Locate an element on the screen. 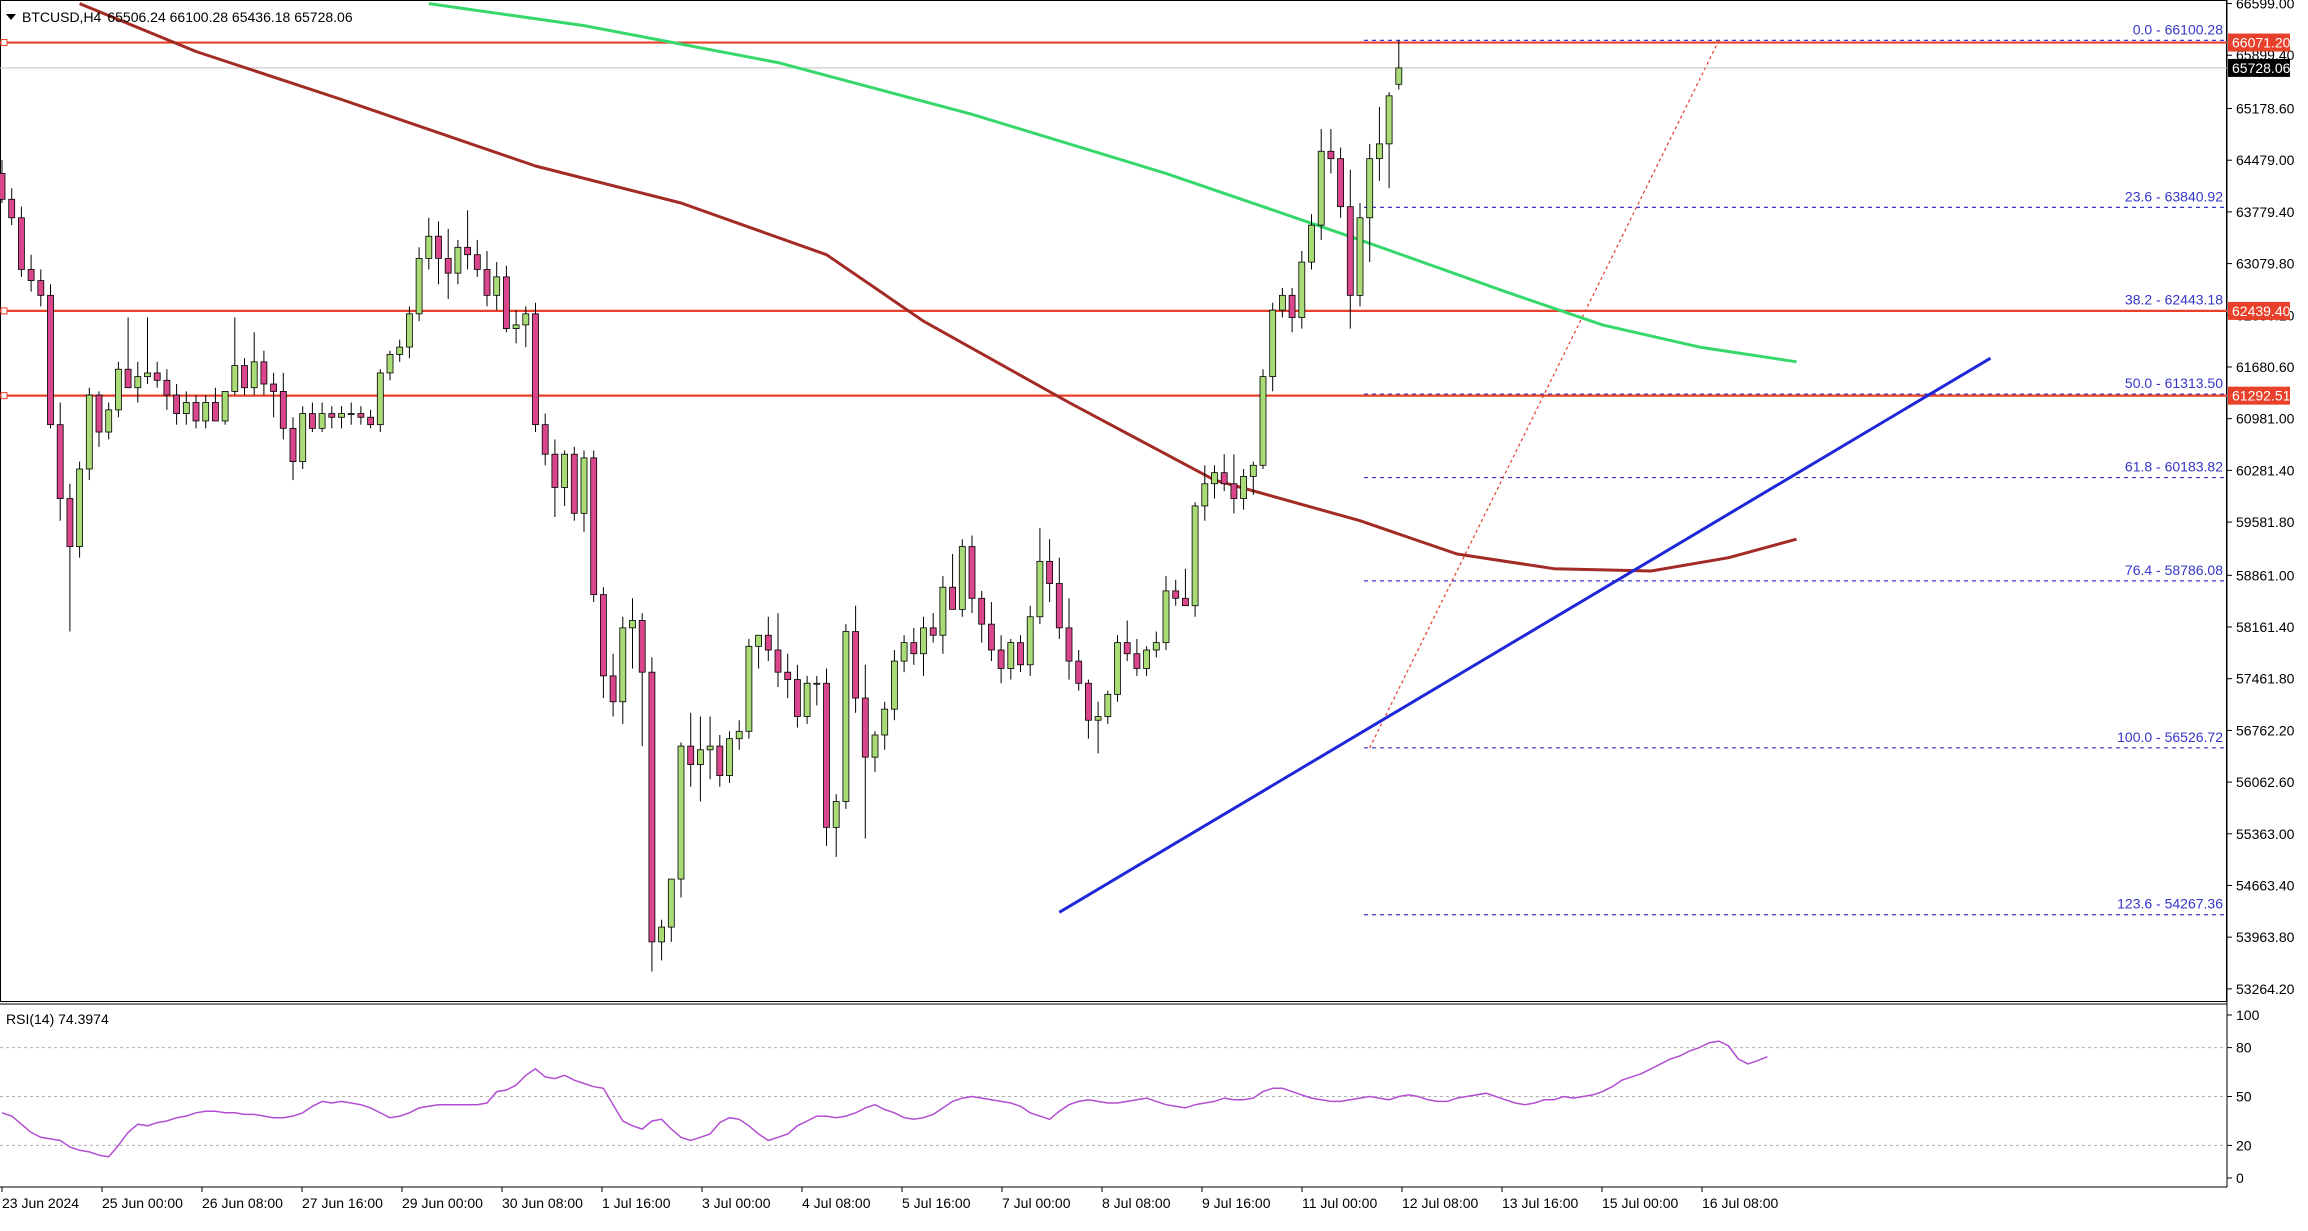 The height and width of the screenshot is (1231, 2308). ohlc-values: 65506.24 66100.28 65436.18 65728.06 is located at coordinates (229, 17).